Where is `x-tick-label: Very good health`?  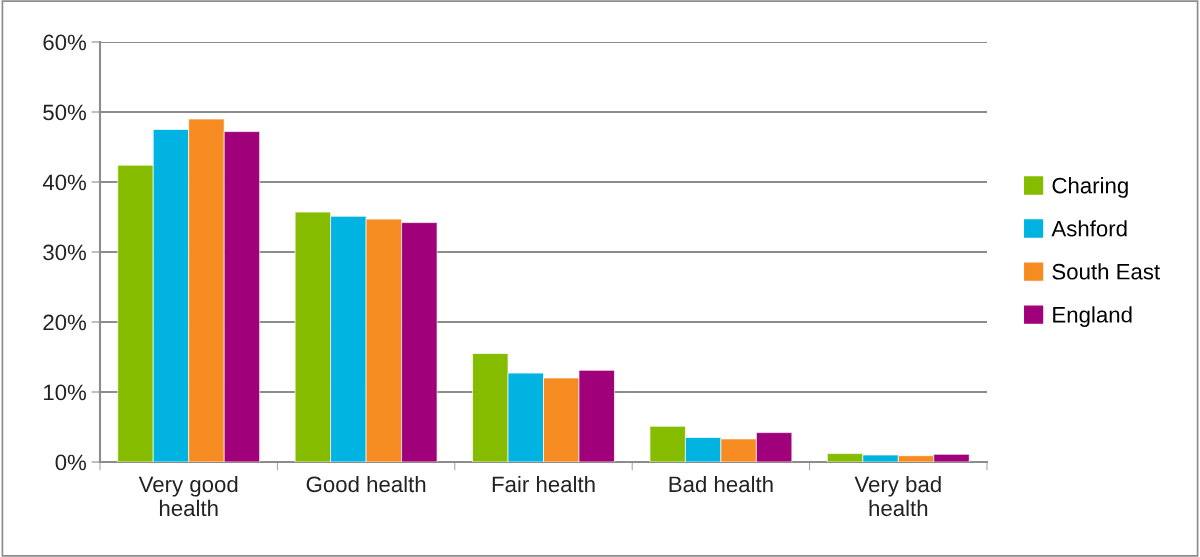 x-tick-label: Very good health is located at coordinates (188, 496).